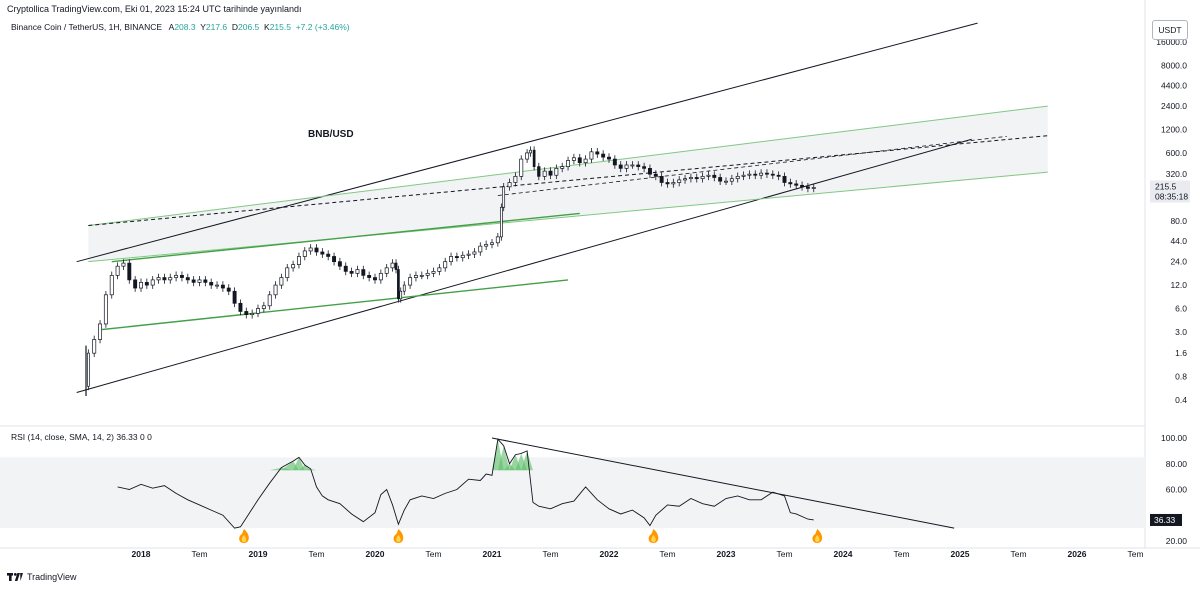 The width and height of the screenshot is (1200, 594). Describe the element at coordinates (81, 437) in the screenshot. I see `rsi-legend: RSI (14, close, SMA, 14, 2) 36.33 0 0` at that location.